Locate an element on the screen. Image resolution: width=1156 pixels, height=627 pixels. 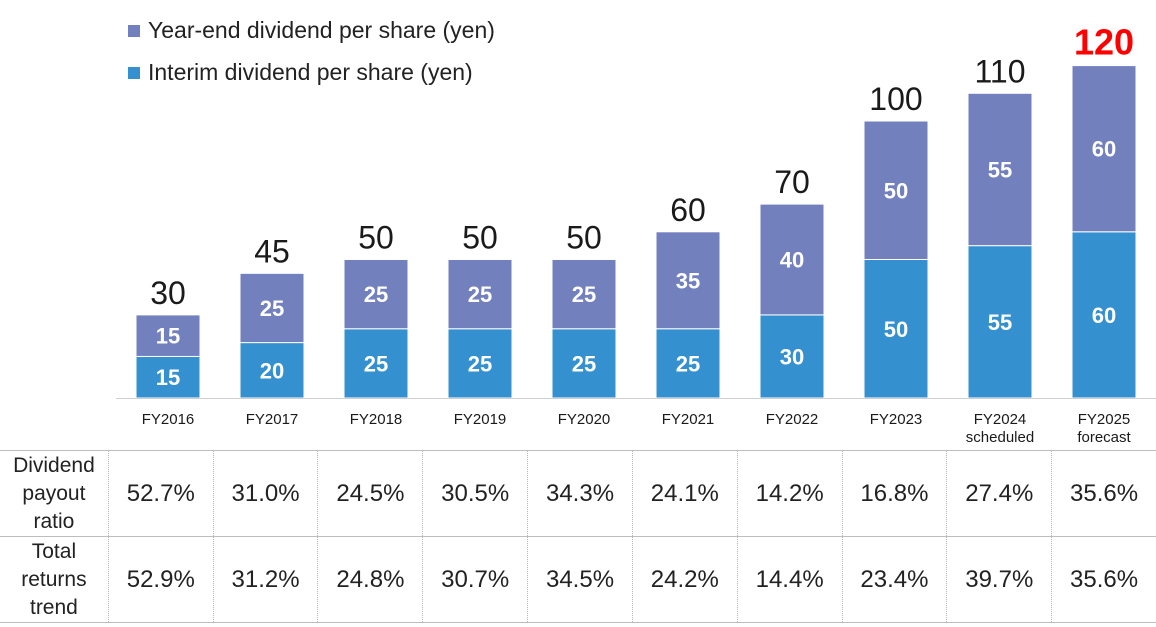
row-header-payout-ratio: Dividend payout ratio is located at coordinates (54, 493).